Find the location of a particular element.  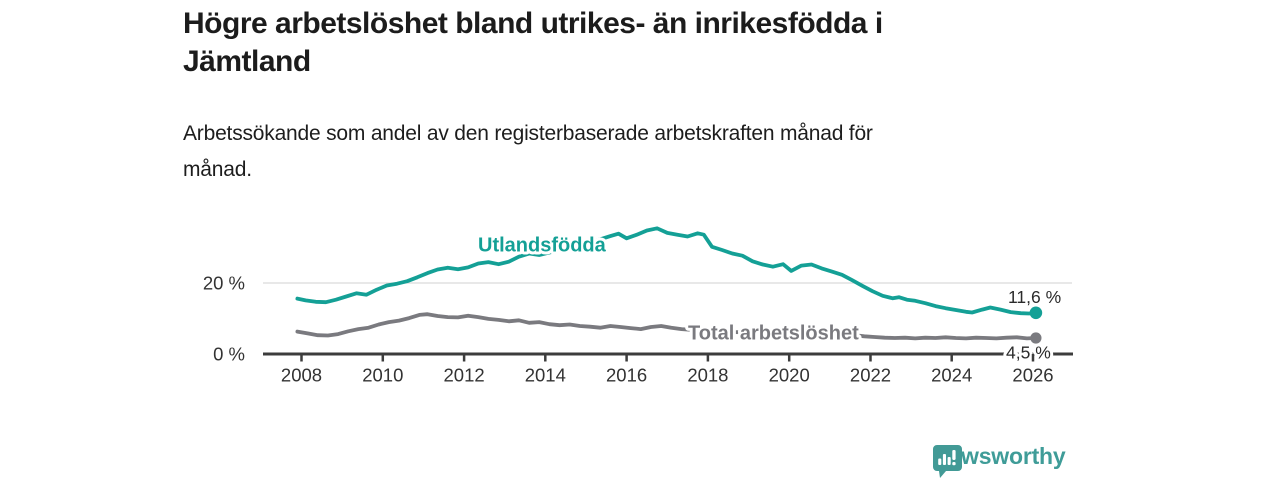

x-tick-label: 2010 is located at coordinates (382, 375).